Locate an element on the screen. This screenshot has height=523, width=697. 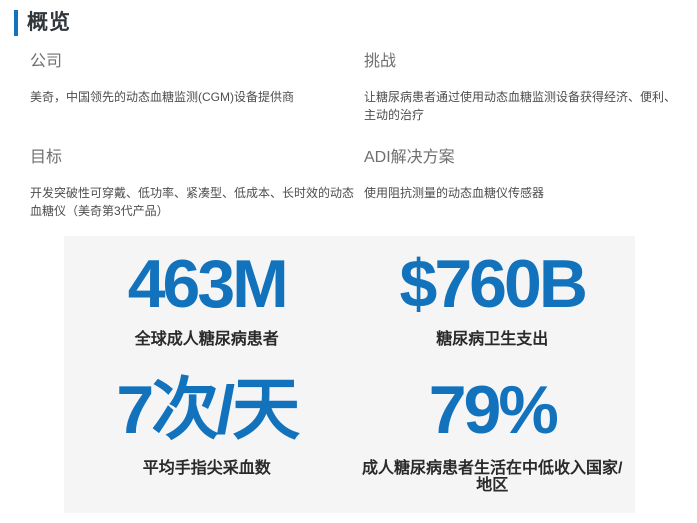
section-company: 公司 美奇，中国领先的动态血糖监测(CGM)设备提供商 is located at coordinates (197, 80).